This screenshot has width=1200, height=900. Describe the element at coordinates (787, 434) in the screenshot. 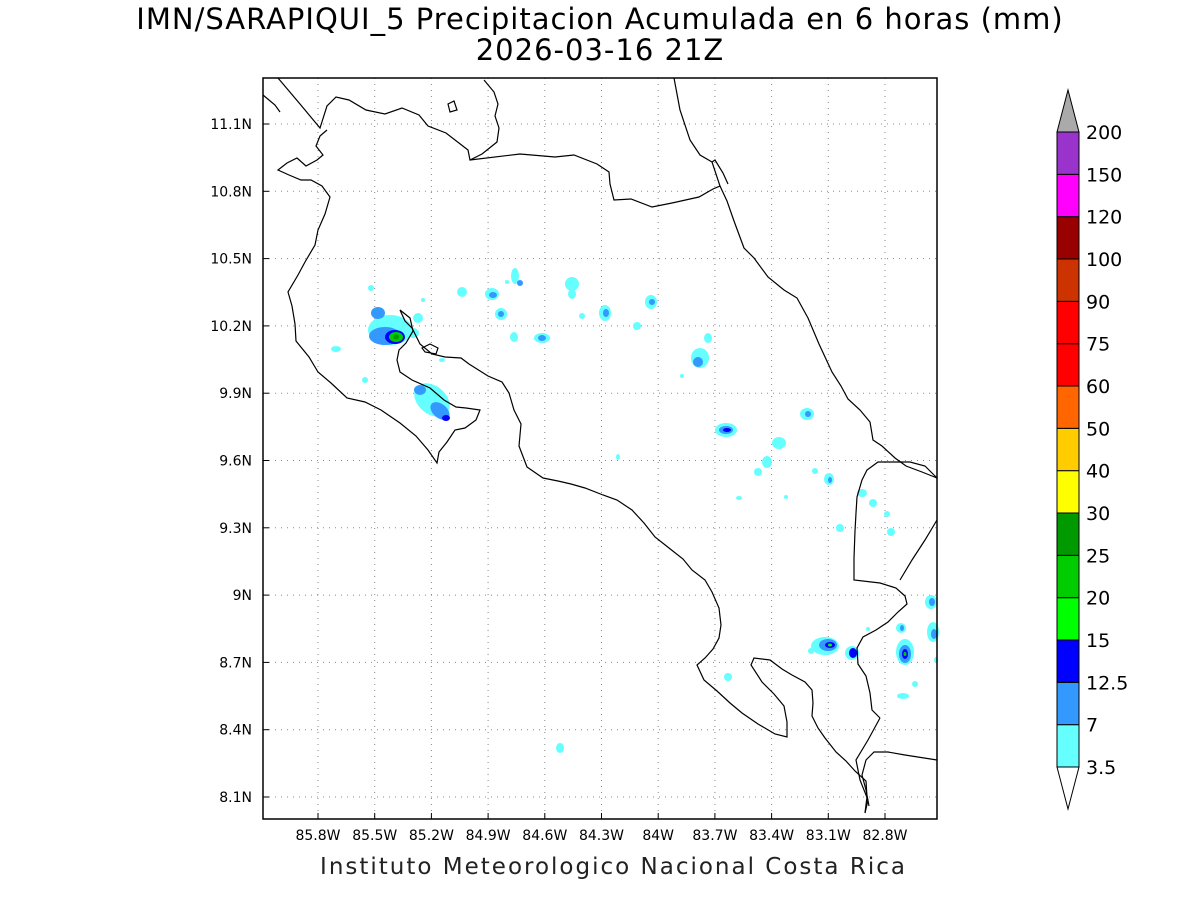

I see `precip-cell-caribbean` at that location.